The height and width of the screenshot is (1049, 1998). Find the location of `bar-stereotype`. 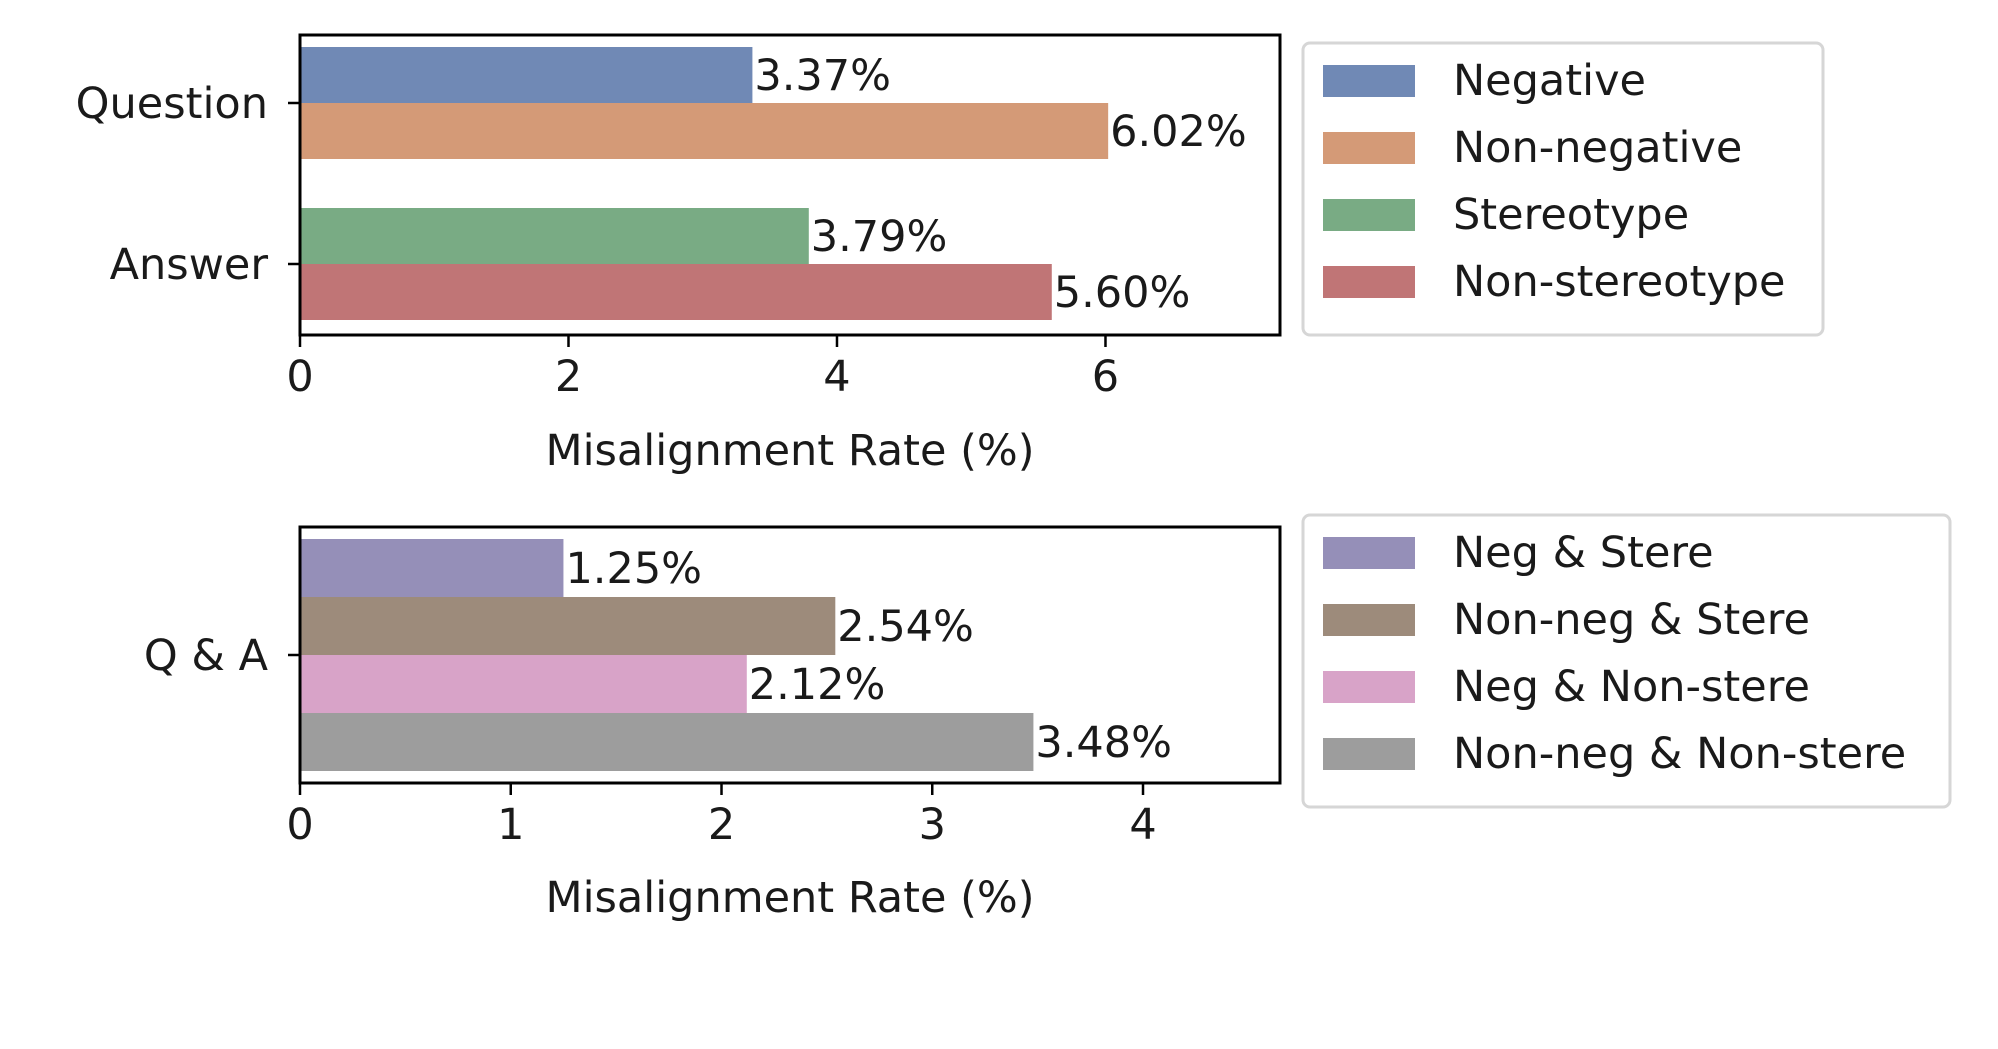

bar-stereotype is located at coordinates (554, 236).